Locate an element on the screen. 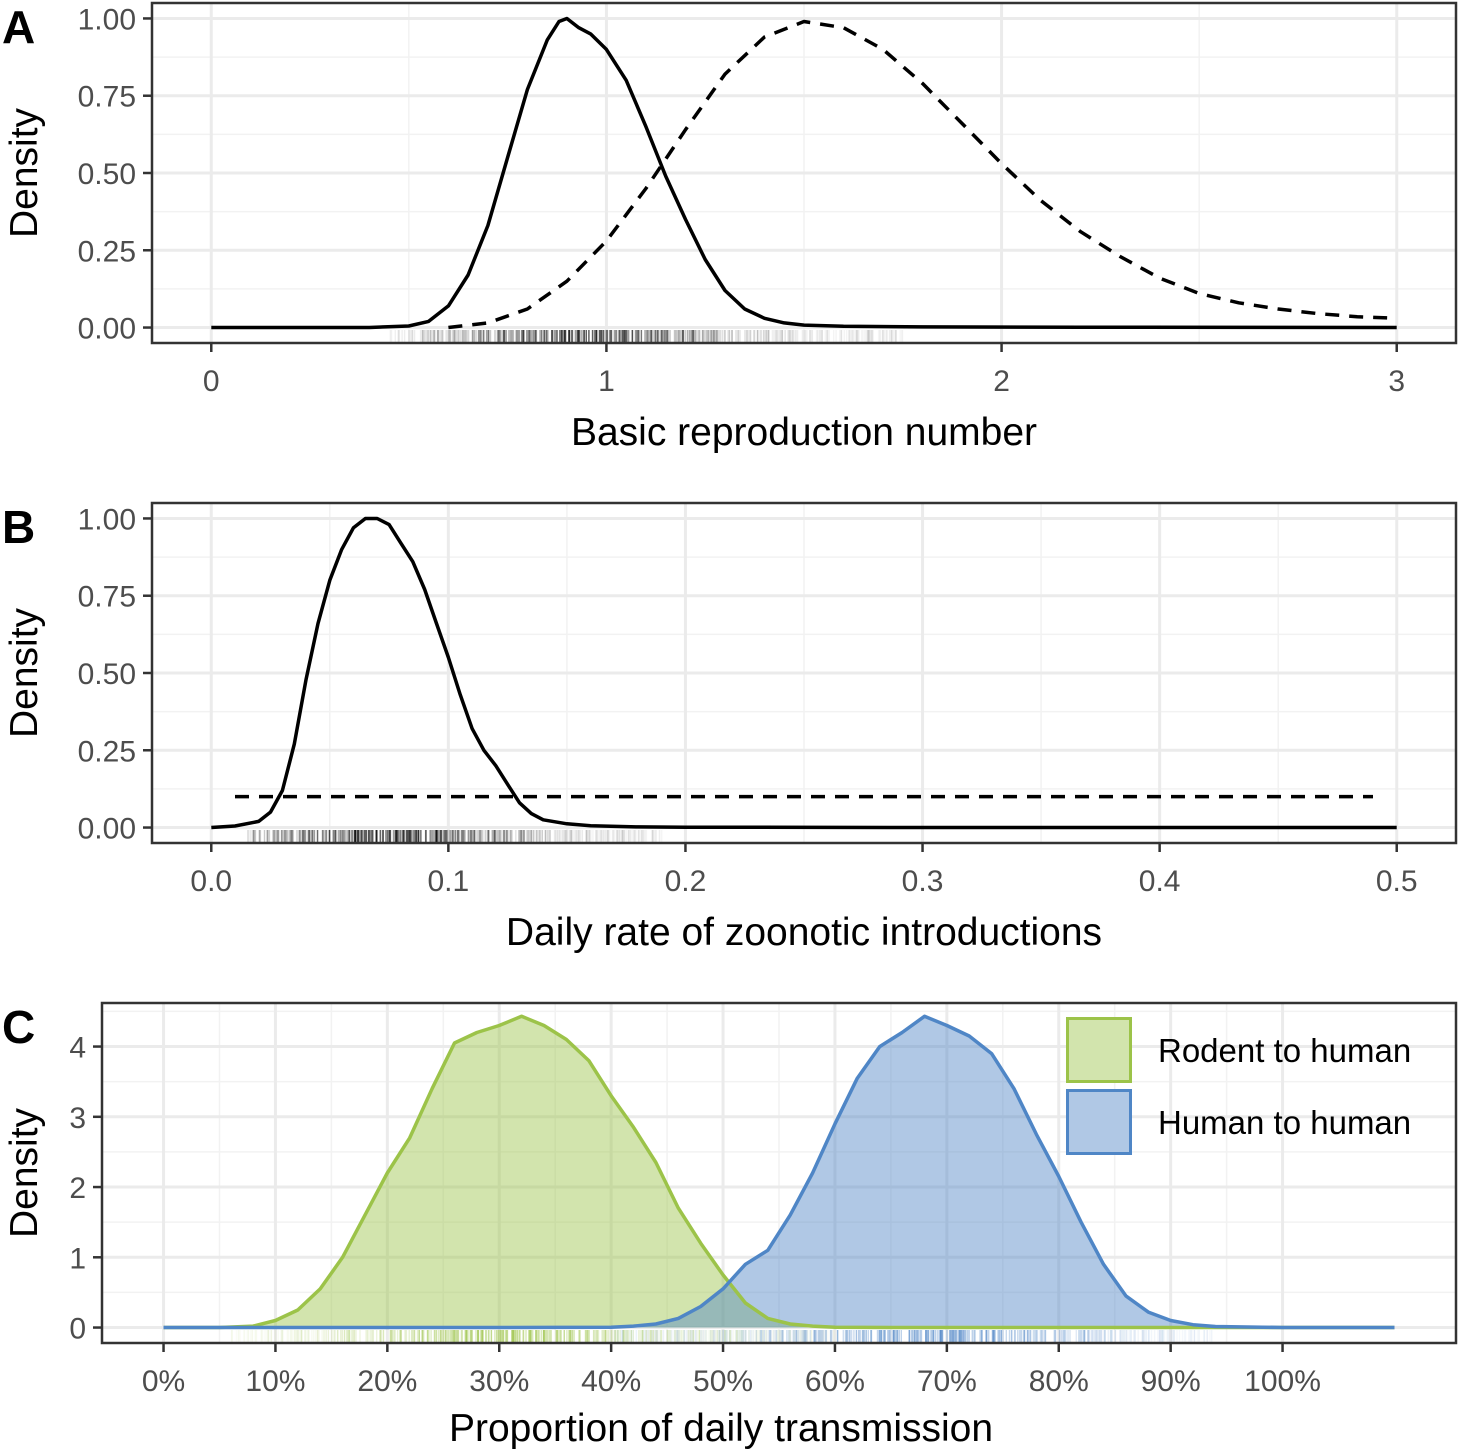 This screenshot has width=1459, height=1455. x-tick-label: 0% is located at coordinates (163, 1381).